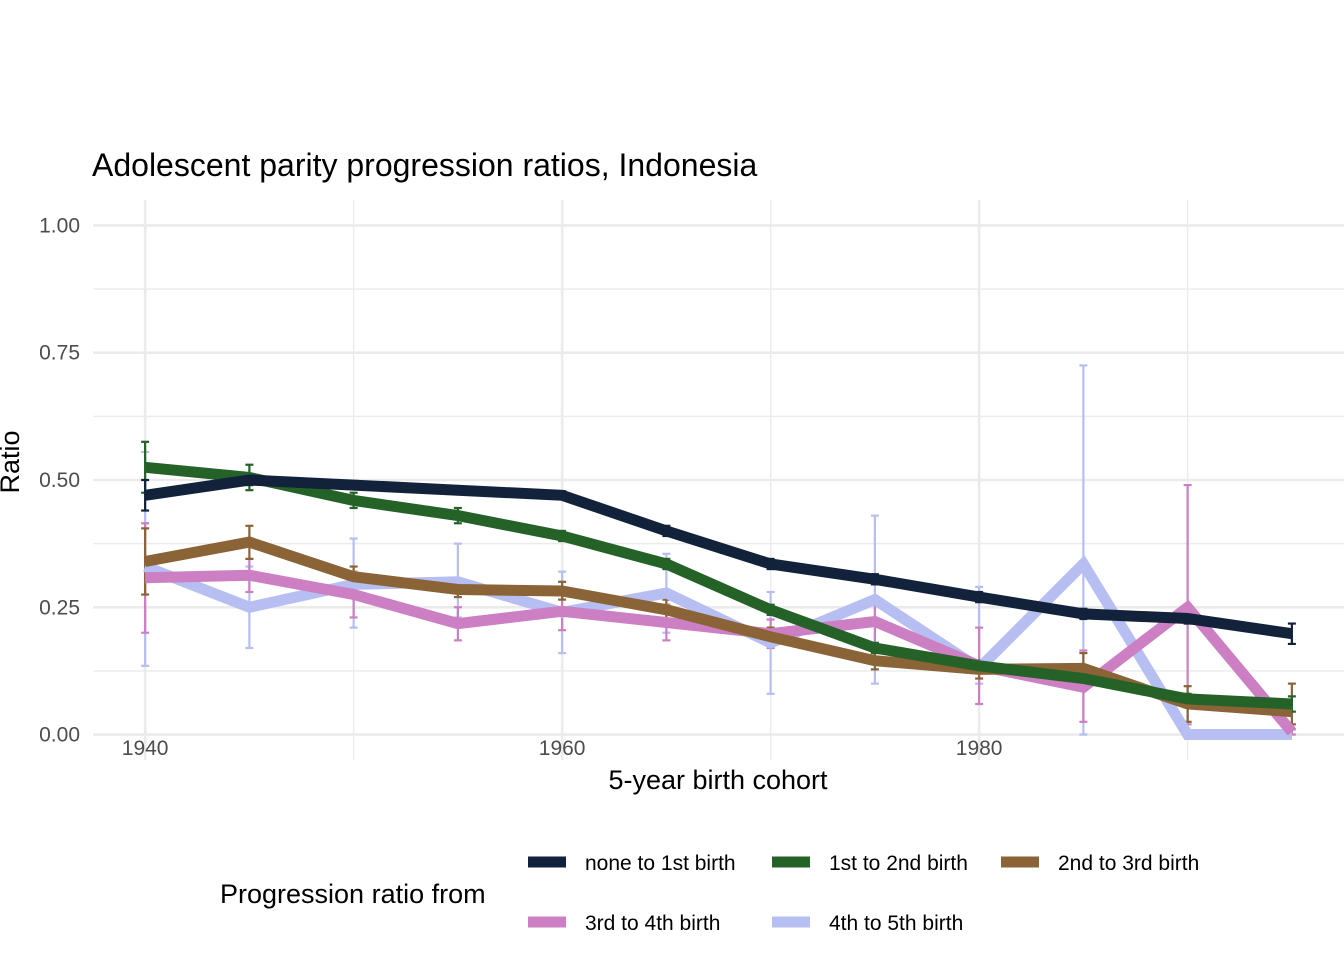 Image resolution: width=1344 pixels, height=960 pixels. What do you see at coordinates (145, 748) in the screenshot?
I see `x-tick-label: 1940` at bounding box center [145, 748].